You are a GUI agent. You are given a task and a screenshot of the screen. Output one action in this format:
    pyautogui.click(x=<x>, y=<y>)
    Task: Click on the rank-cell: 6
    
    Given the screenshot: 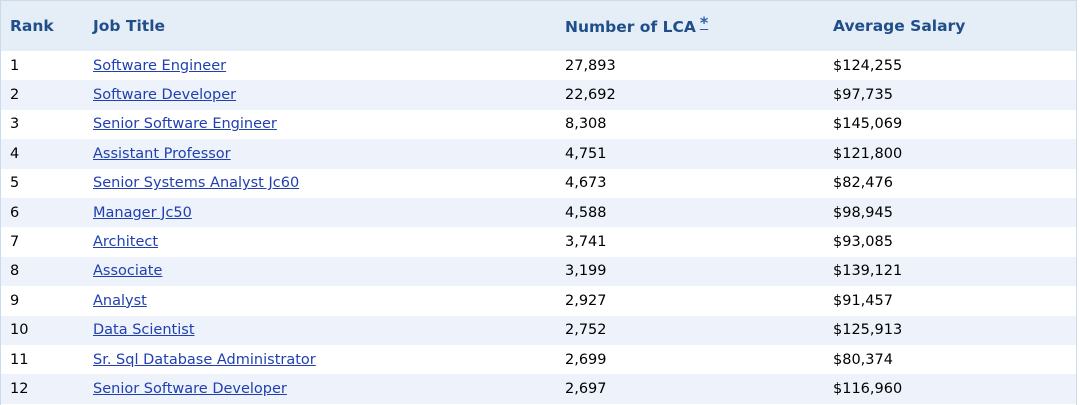 What is the action you would take?
    pyautogui.click(x=15, y=212)
    